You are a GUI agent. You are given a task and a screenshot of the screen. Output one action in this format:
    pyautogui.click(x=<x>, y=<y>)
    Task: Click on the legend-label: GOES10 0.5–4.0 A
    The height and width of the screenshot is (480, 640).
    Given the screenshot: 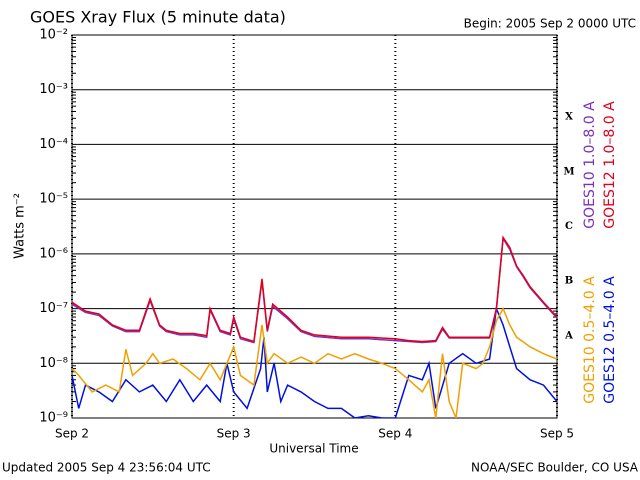 What is the action you would take?
    pyautogui.click(x=590, y=340)
    